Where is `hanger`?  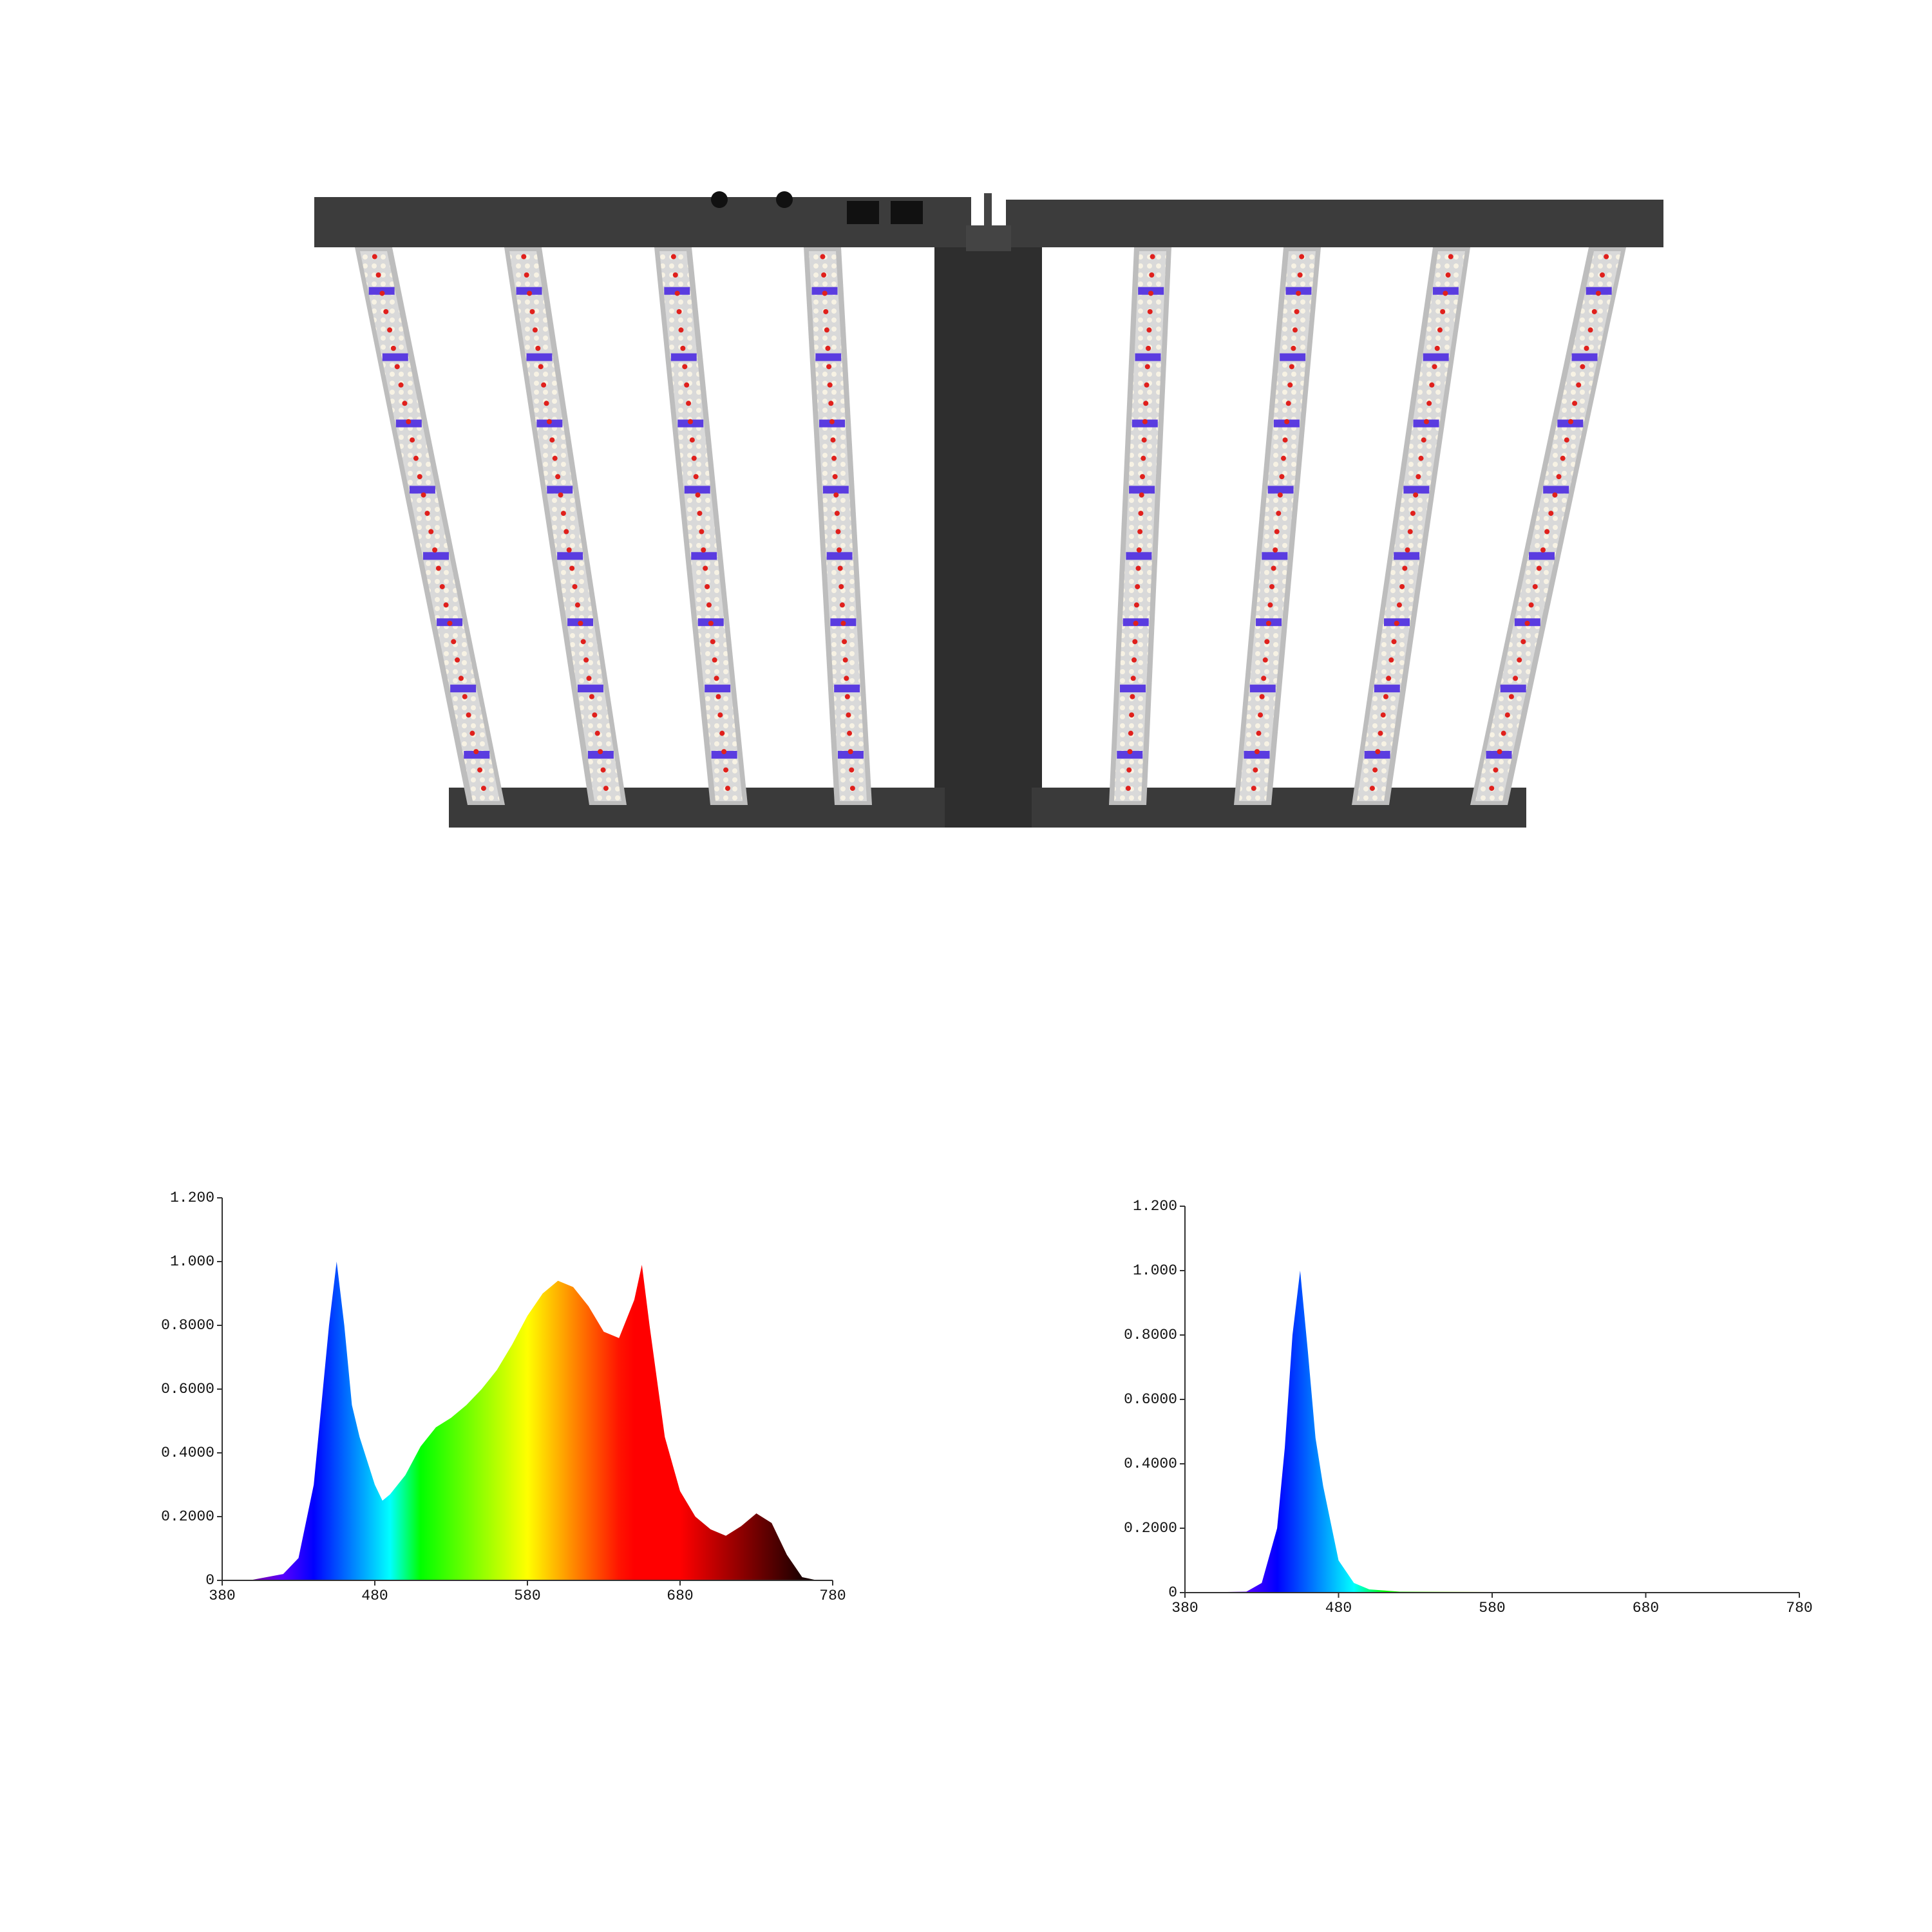 hanger is located at coordinates (988, 209).